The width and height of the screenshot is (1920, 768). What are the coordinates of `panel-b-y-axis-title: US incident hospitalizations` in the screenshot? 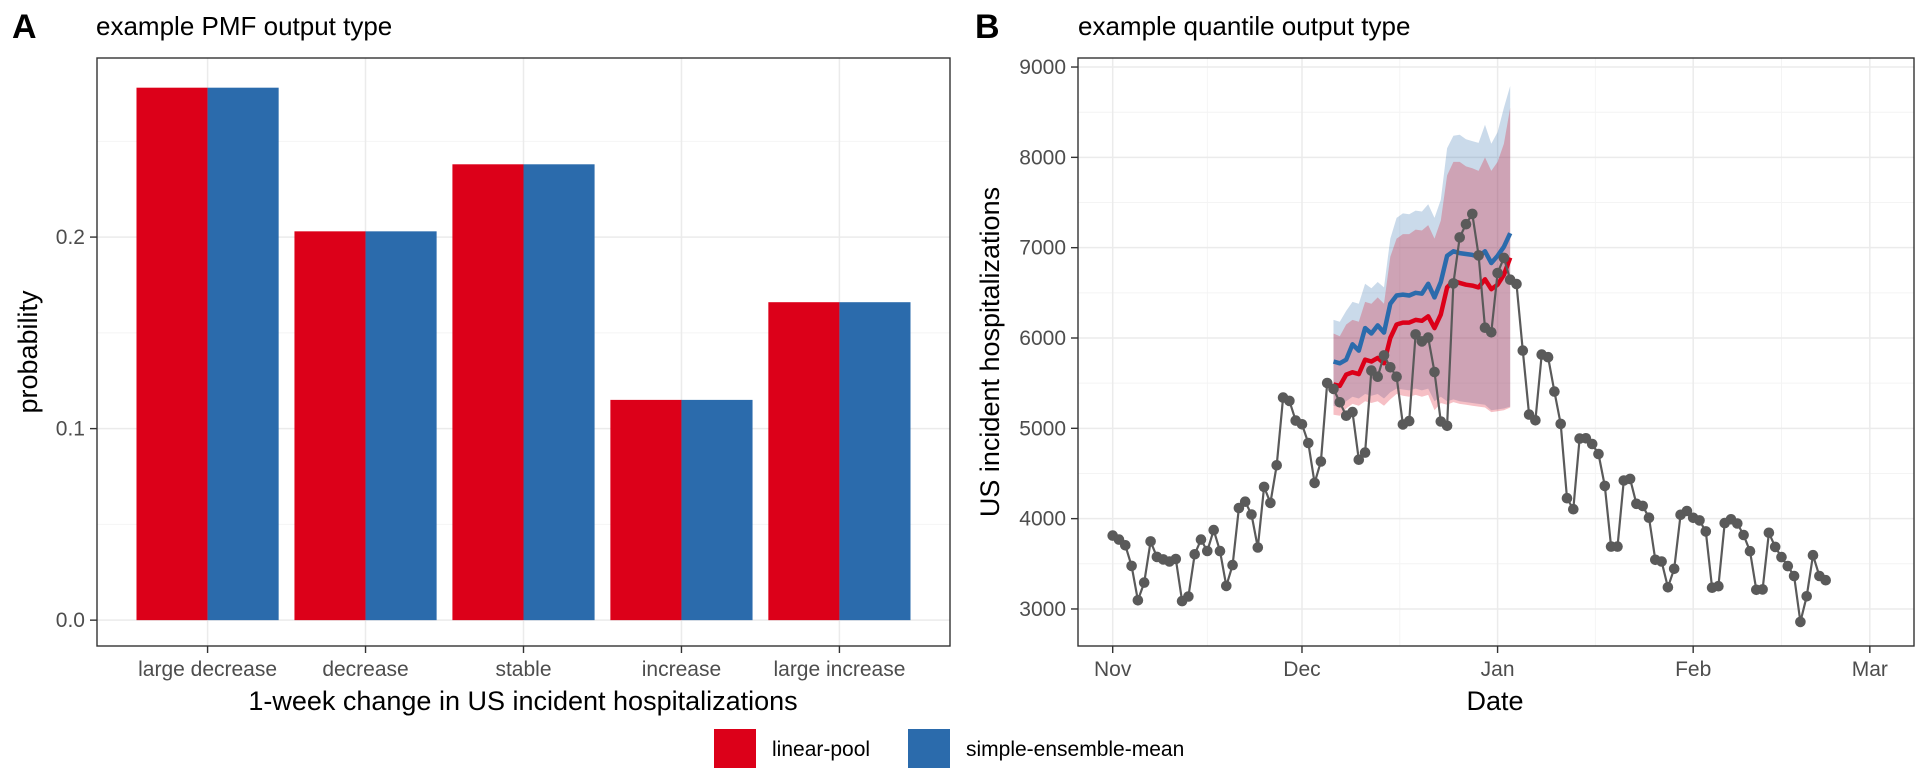 It's located at (990, 352).